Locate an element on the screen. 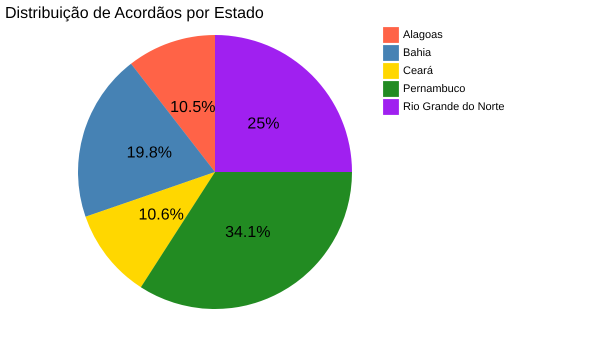 The height and width of the screenshot is (357, 605). chart-title: Distribuição de Acordãos por Estado is located at coordinates (134, 13).